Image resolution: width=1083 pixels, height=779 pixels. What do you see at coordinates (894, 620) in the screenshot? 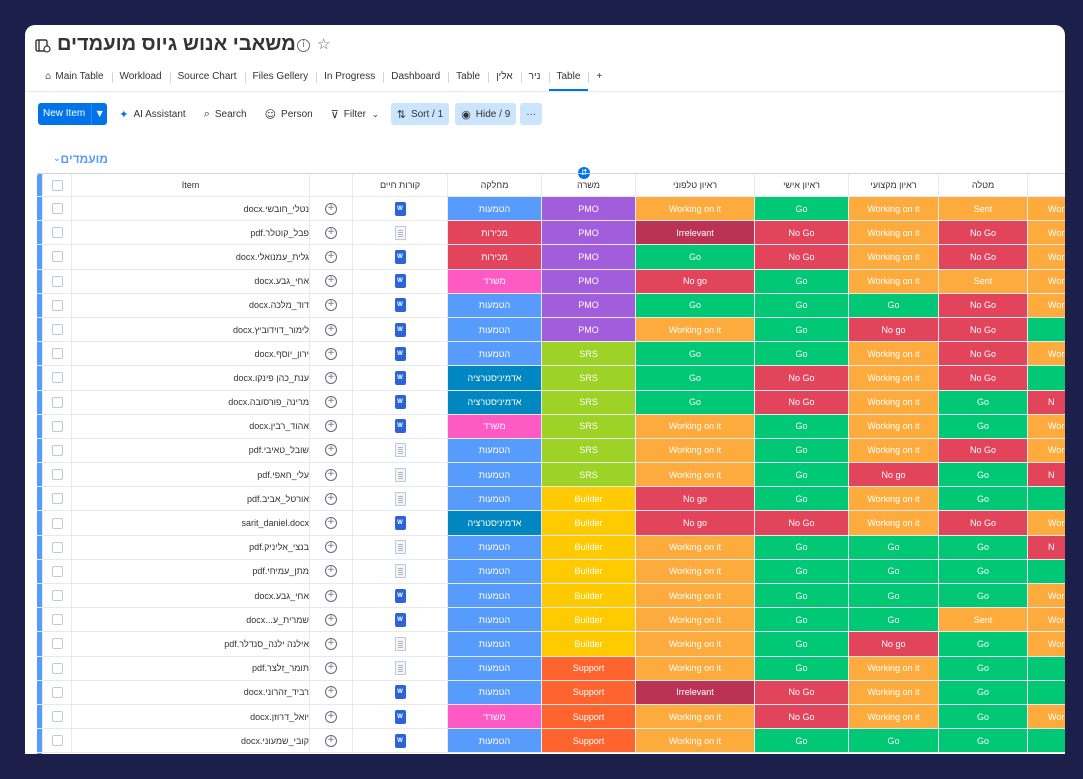
I see `professional-interview-status: Go` at bounding box center [894, 620].